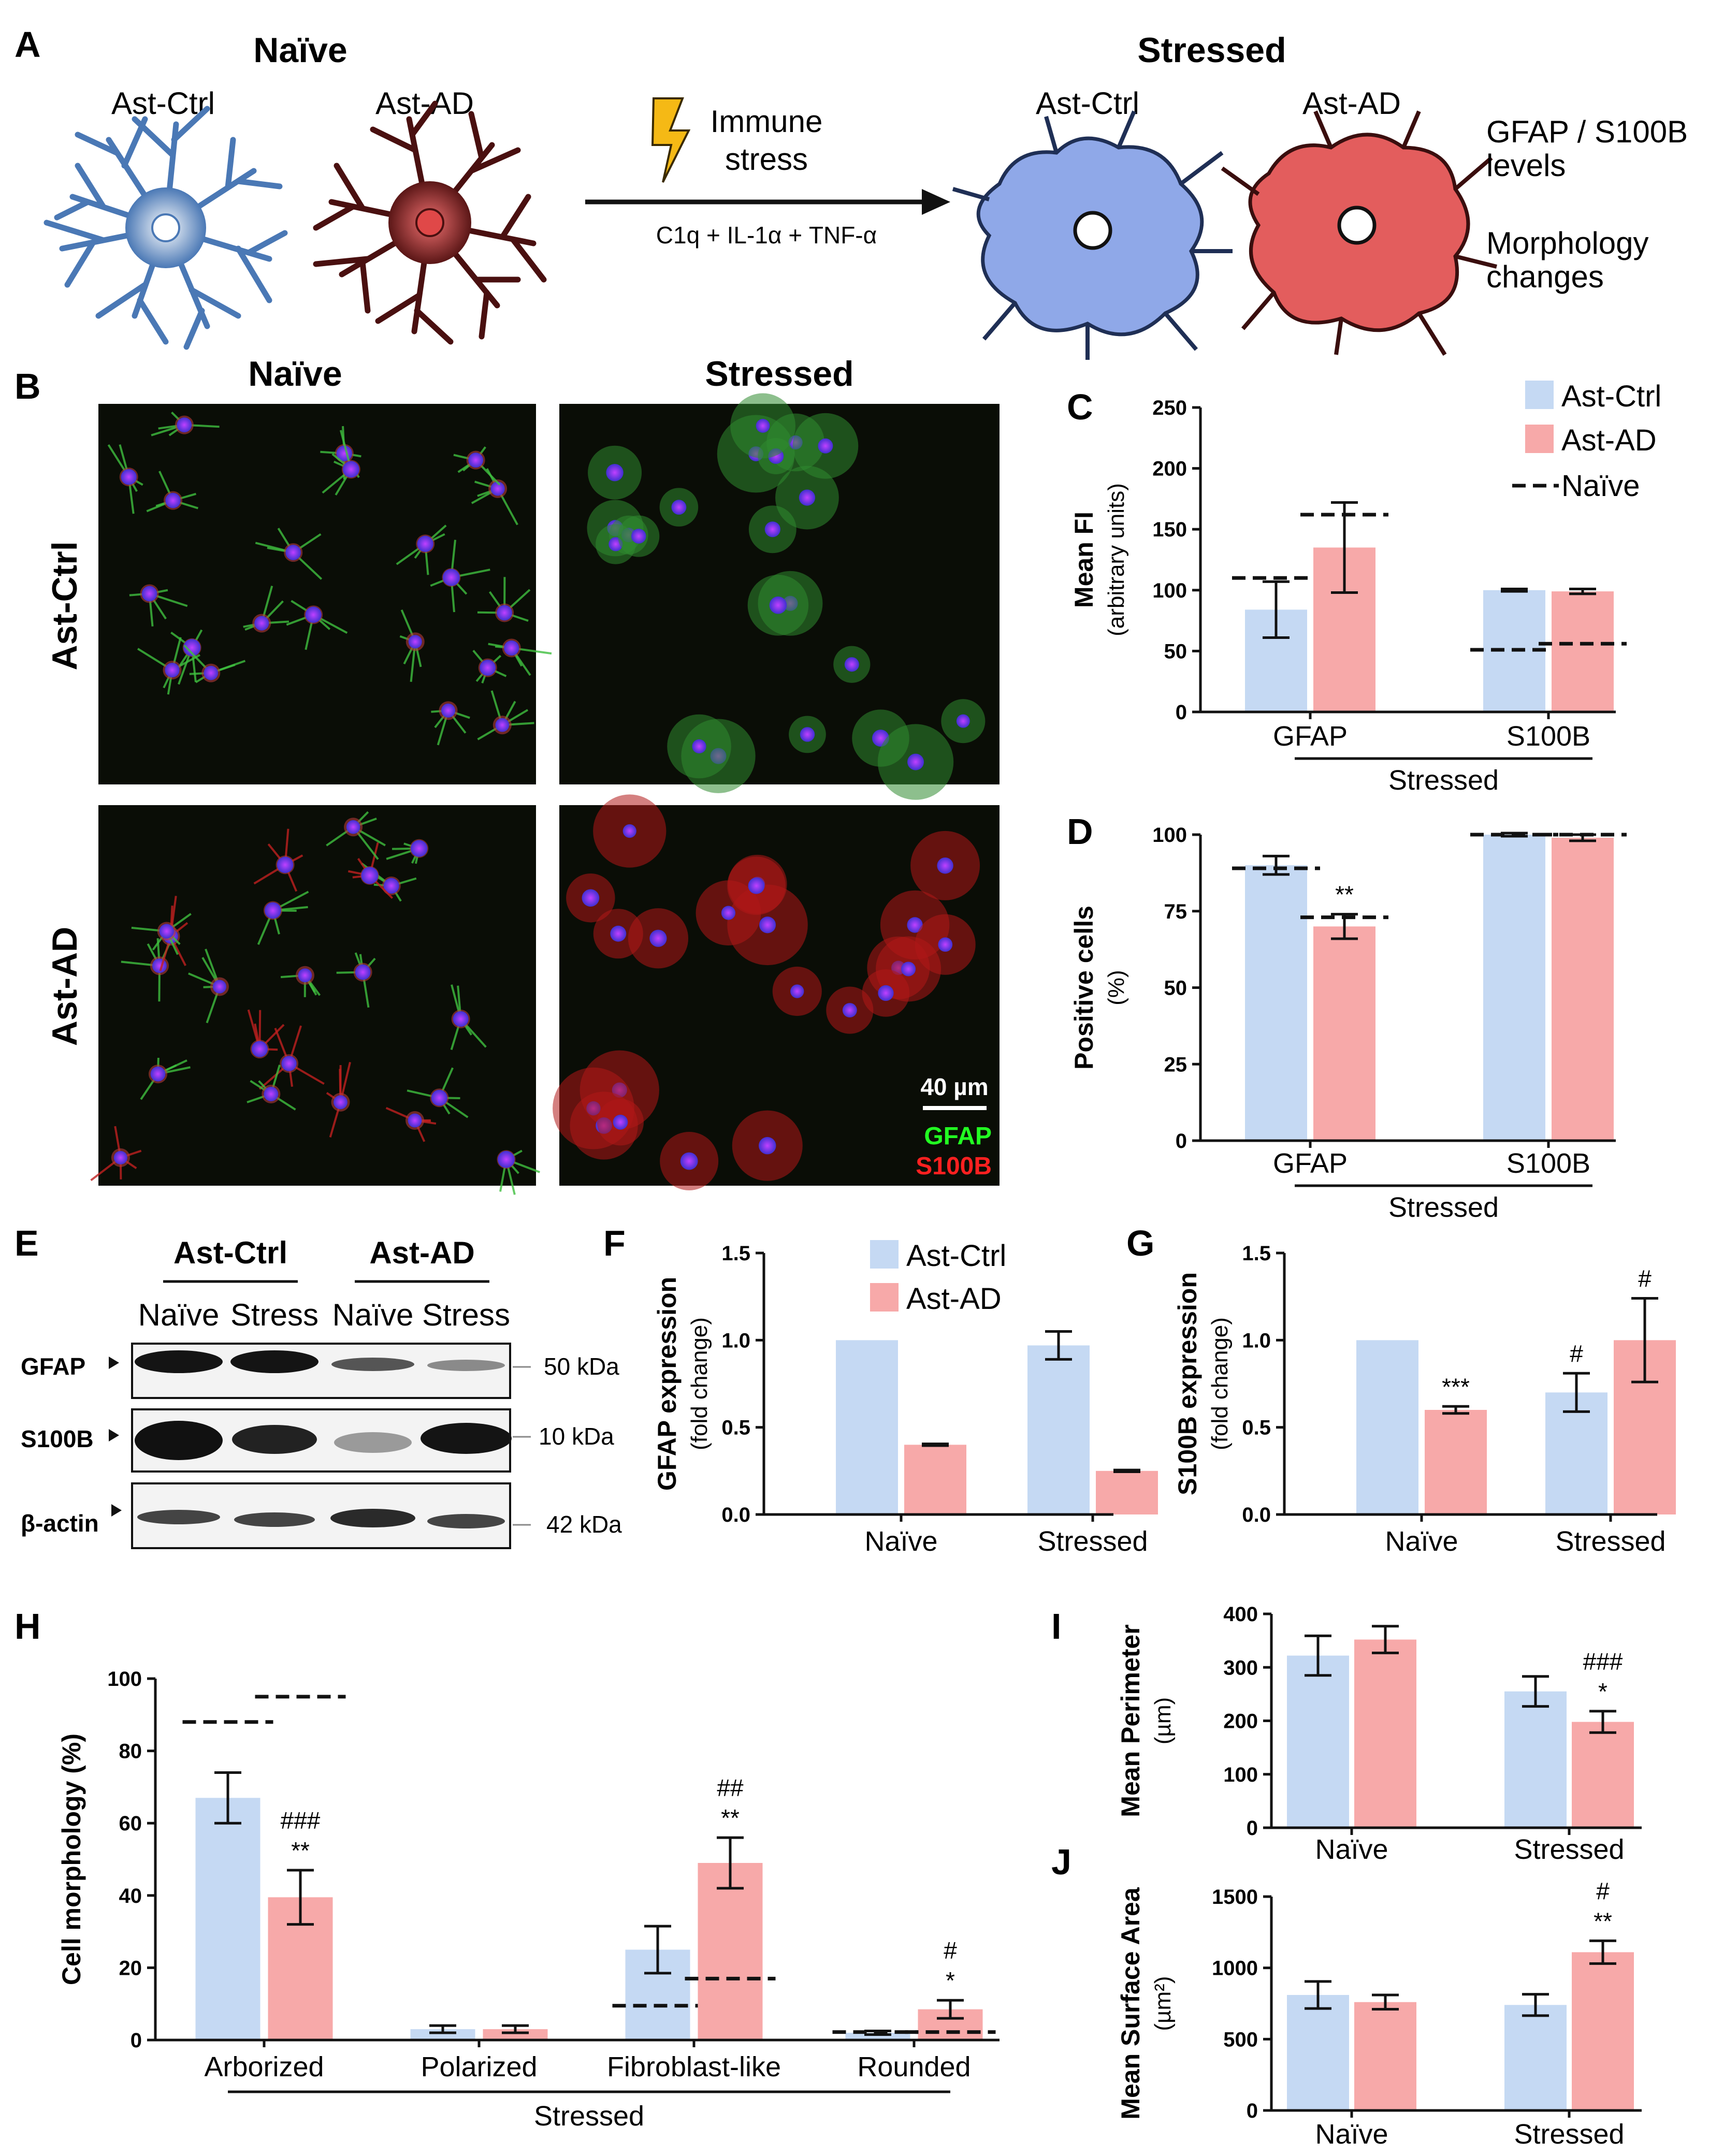 The width and height of the screenshot is (1709, 2156). Describe the element at coordinates (1187, 1384) in the screenshot. I see `y-axis-label: S100B expression` at that location.